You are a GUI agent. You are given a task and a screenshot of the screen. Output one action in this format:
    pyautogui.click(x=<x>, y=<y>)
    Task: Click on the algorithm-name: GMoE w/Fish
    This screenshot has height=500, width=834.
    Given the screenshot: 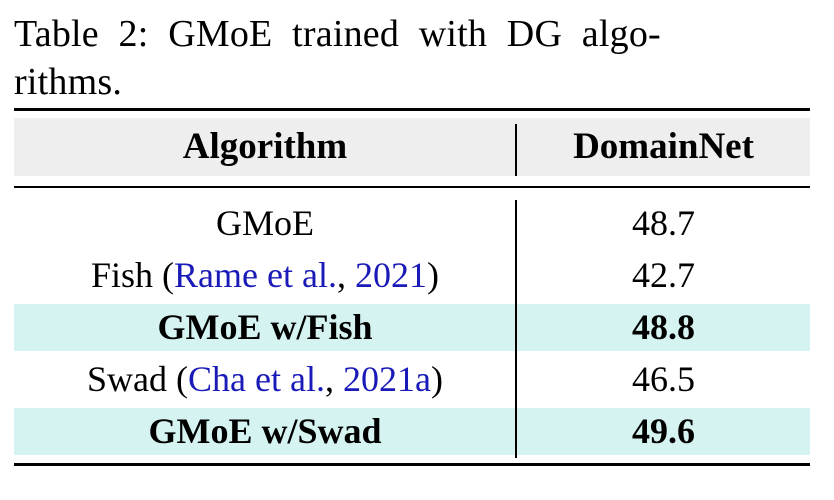 What is the action you would take?
    pyautogui.click(x=265, y=327)
    